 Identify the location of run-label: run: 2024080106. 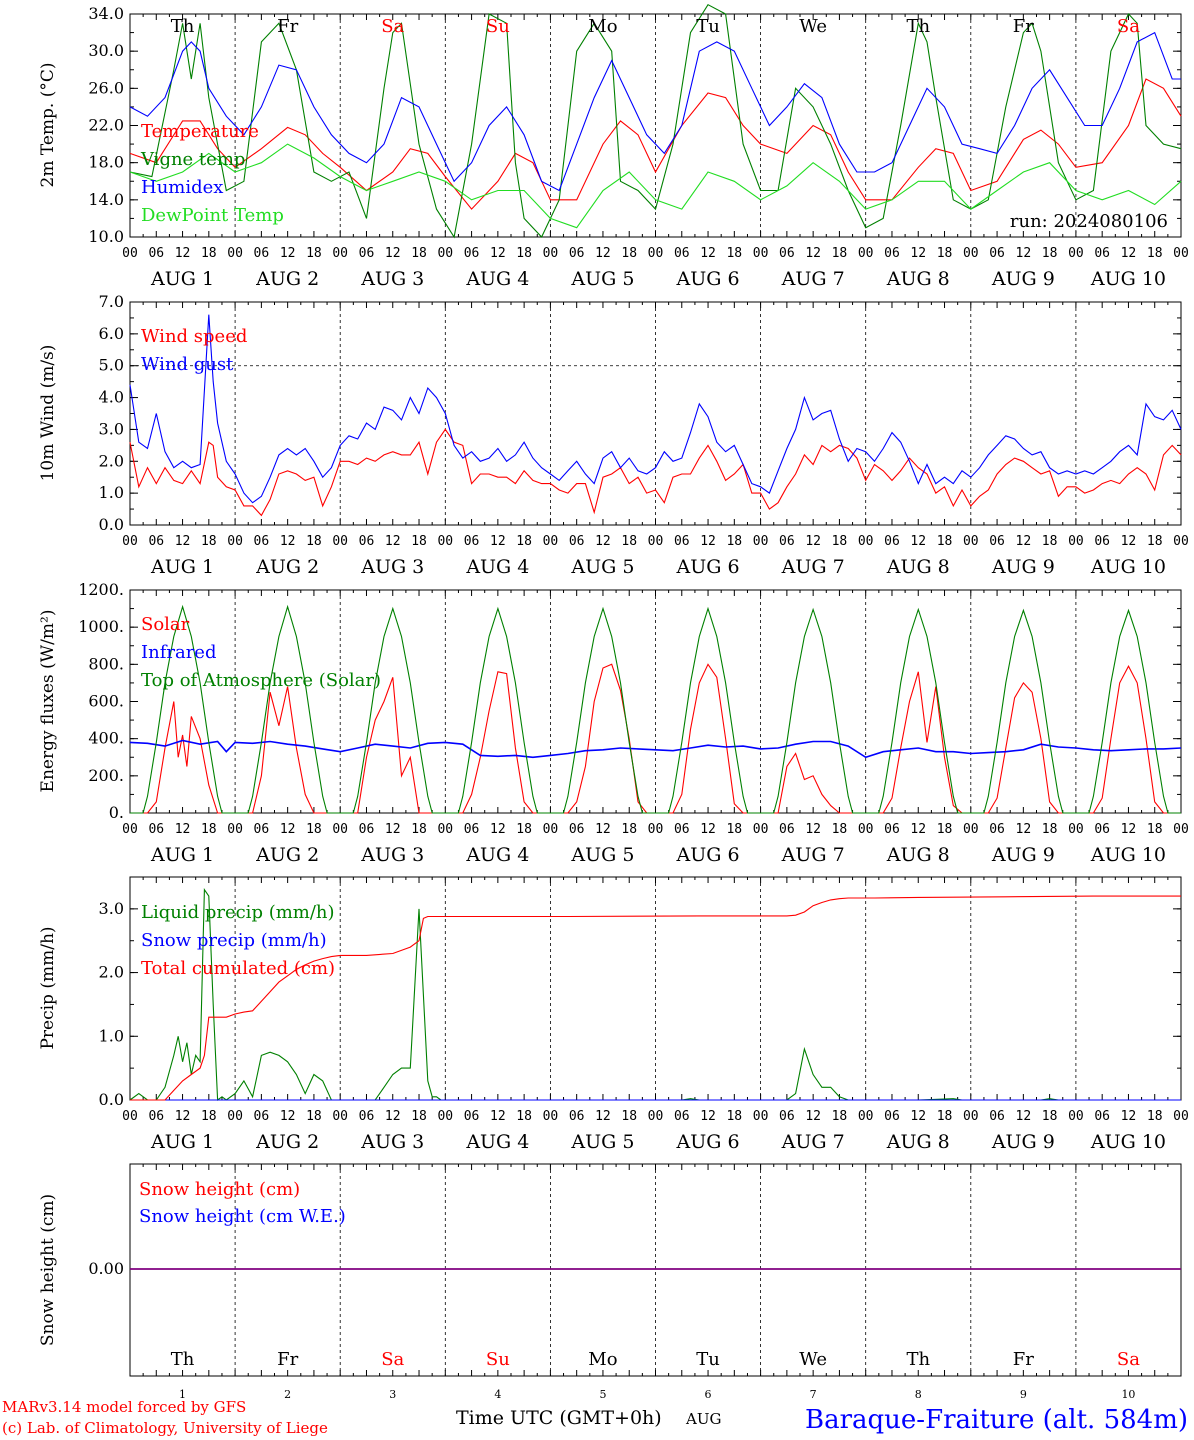
(1089, 221).